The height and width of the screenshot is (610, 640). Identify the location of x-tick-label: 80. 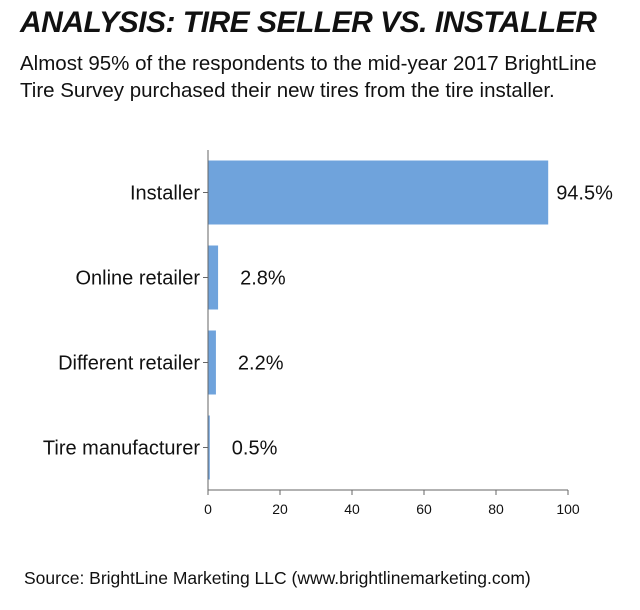
(496, 509).